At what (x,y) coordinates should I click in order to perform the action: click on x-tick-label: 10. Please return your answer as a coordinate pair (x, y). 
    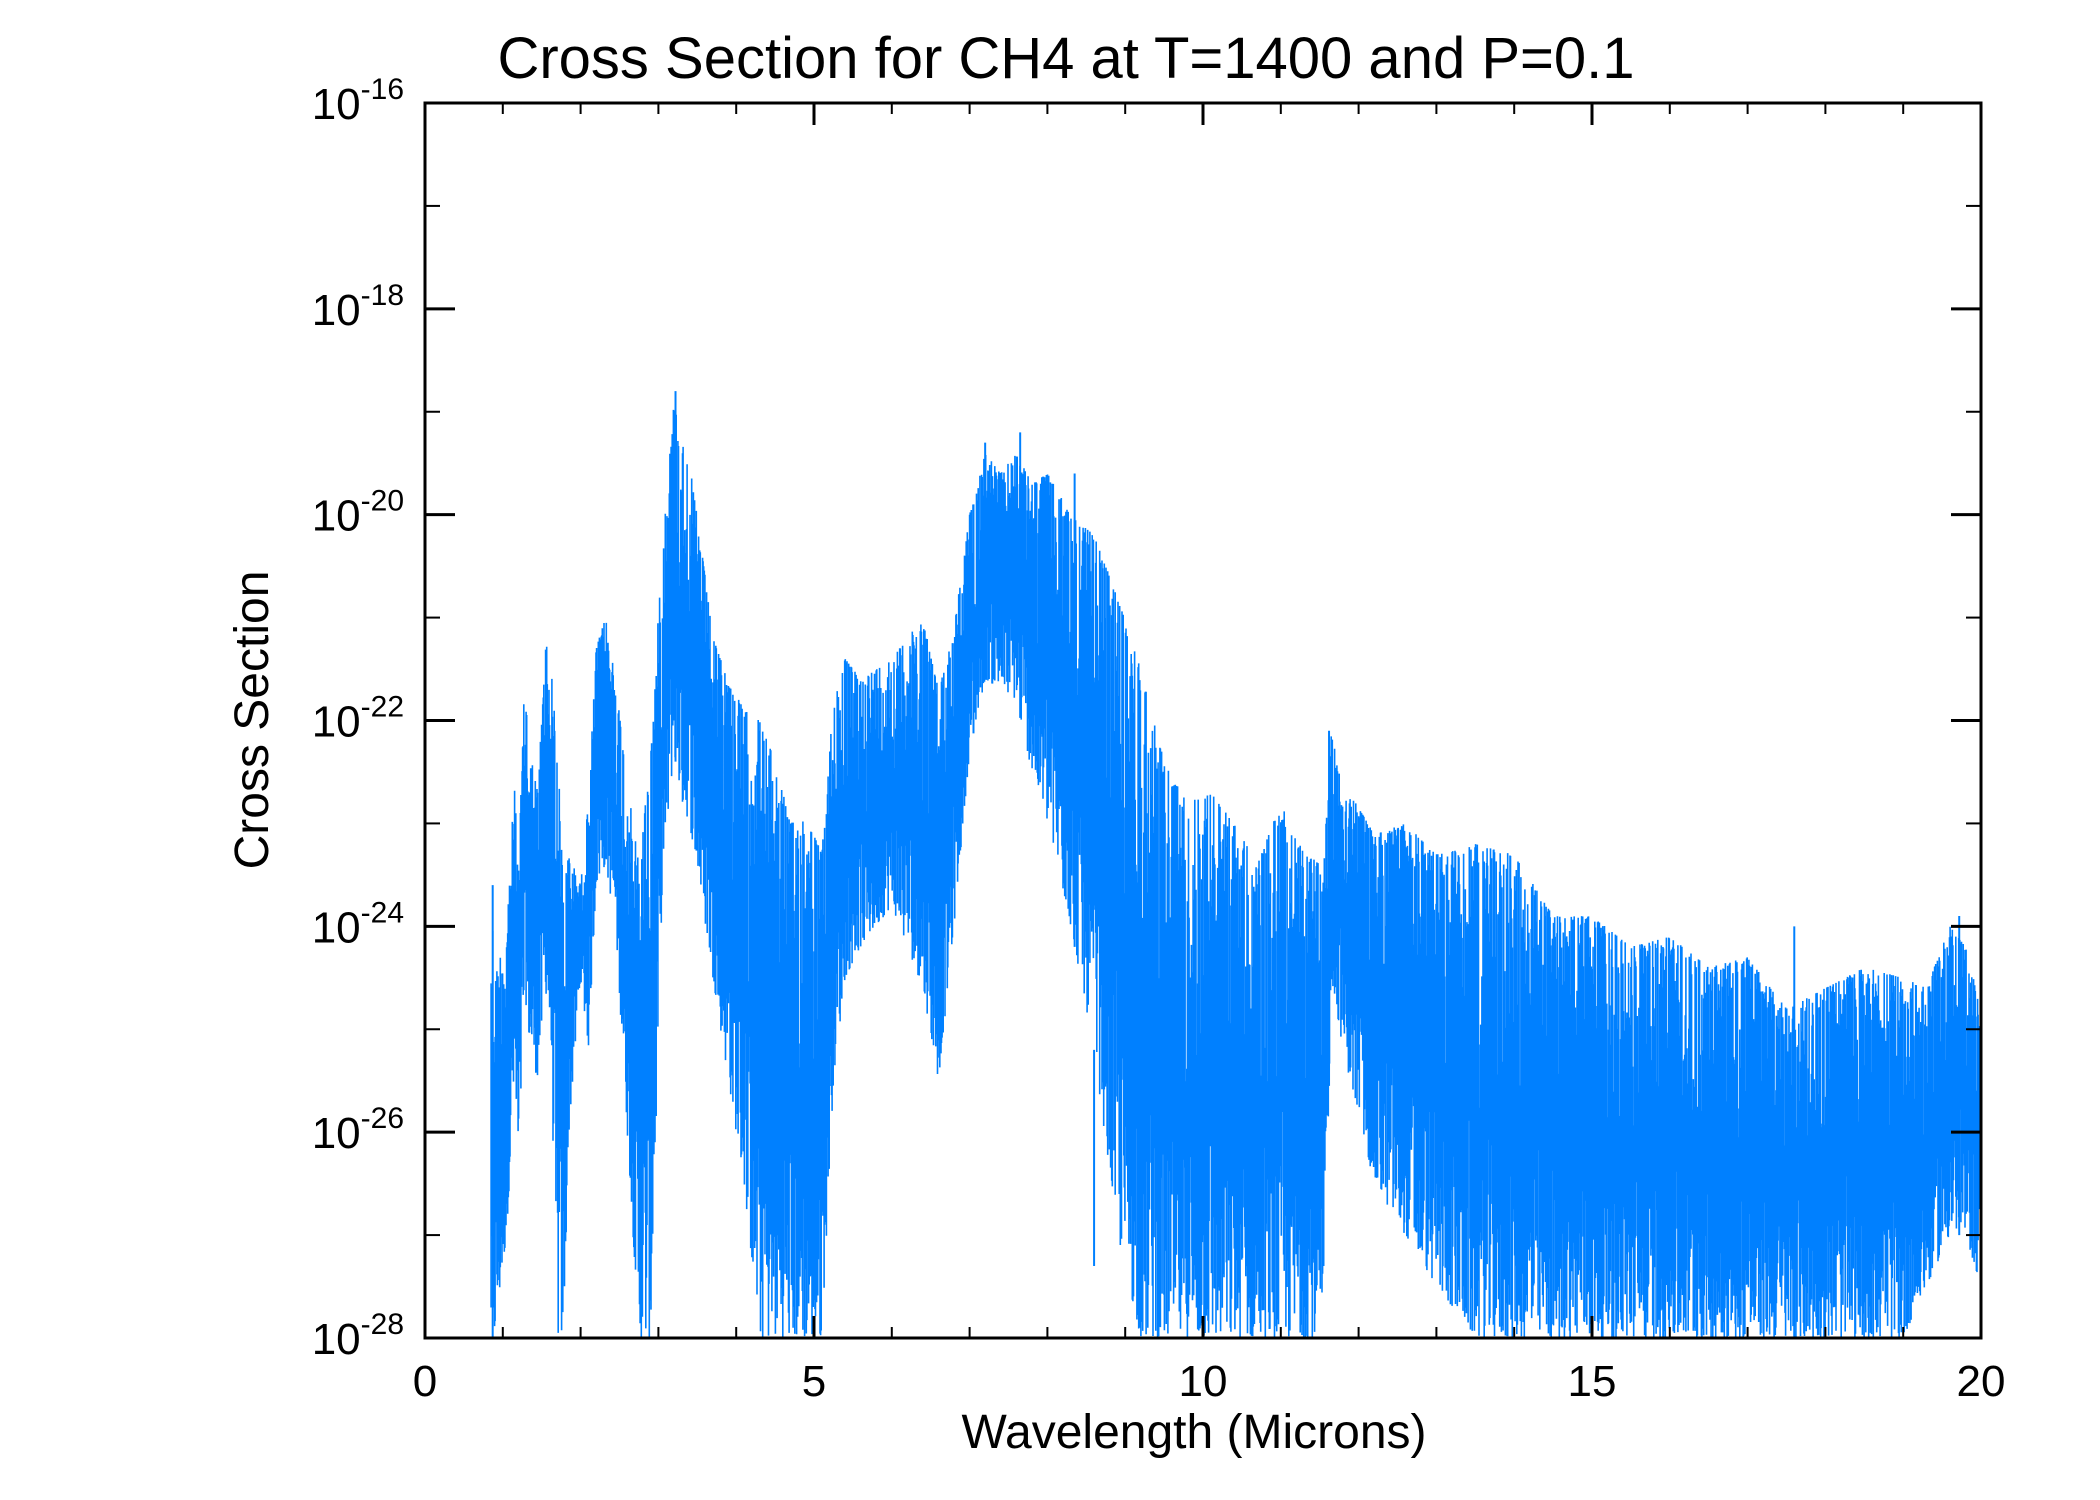
    Looking at the image, I should click on (1203, 1381).